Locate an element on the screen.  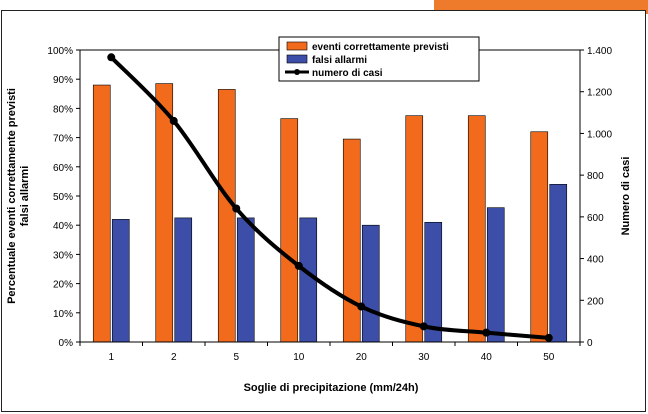
y-tick-label-left: 100% is located at coordinates (60, 51).